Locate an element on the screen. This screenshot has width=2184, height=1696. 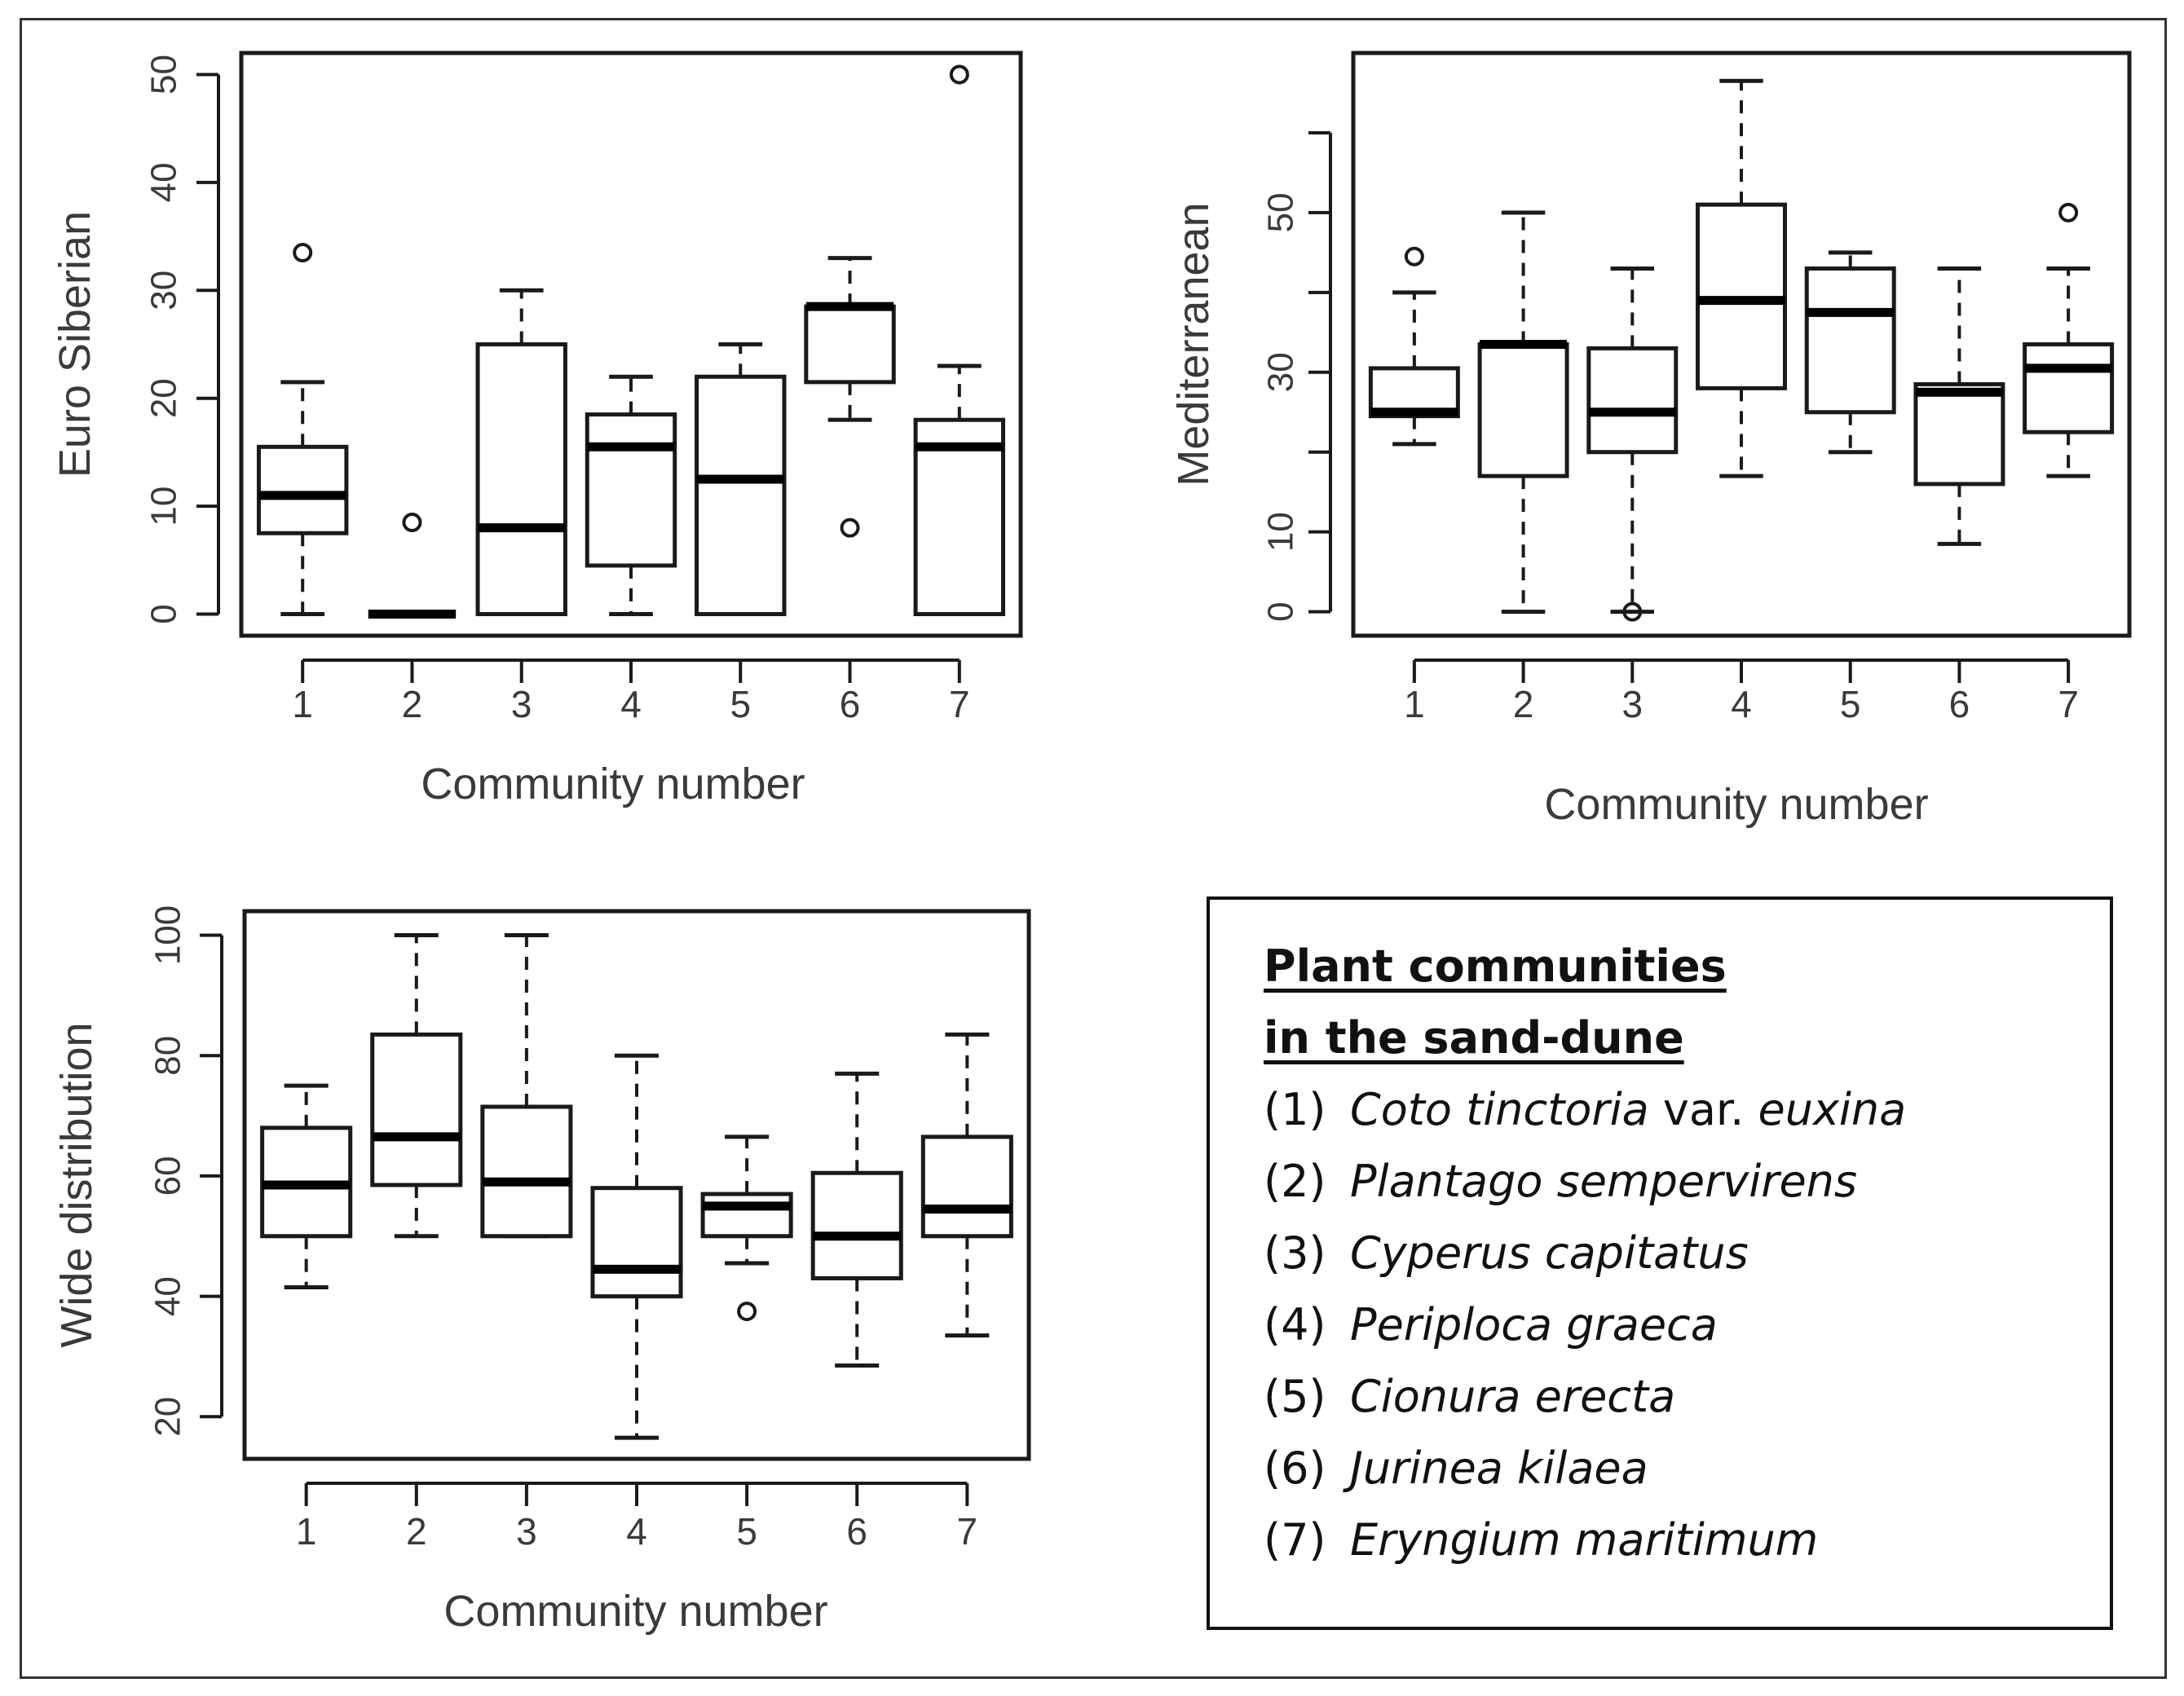
legend-title-line1: Plant communities is located at coordinates (1496, 966).